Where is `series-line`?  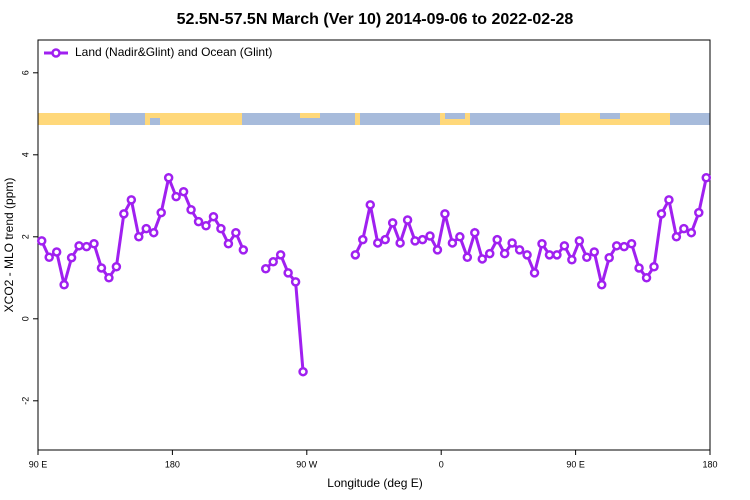
series-line is located at coordinates (142, 229).